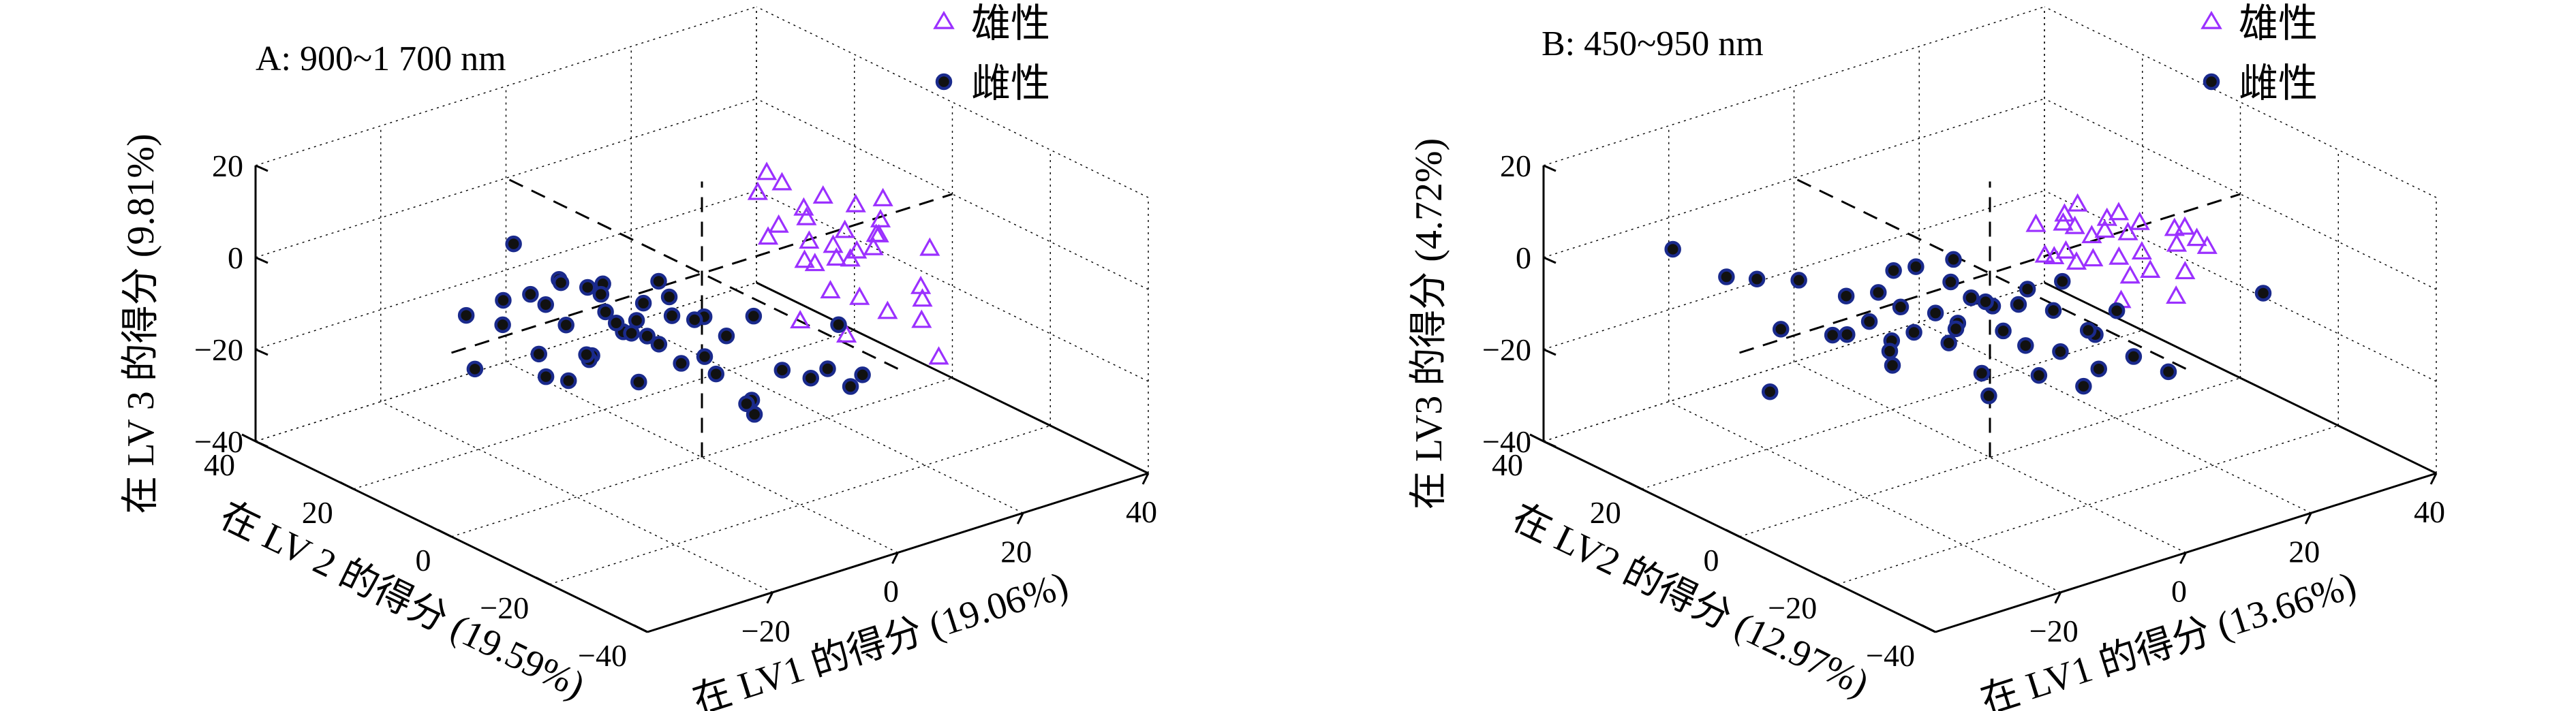  Describe the element at coordinates (1506, 441) in the screenshot. I see `z-tick-label: −40` at that location.